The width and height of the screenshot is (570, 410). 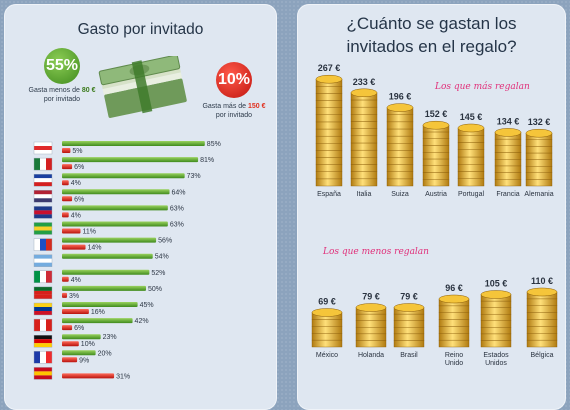 I want to click on flag-chile, so click(x=43, y=180).